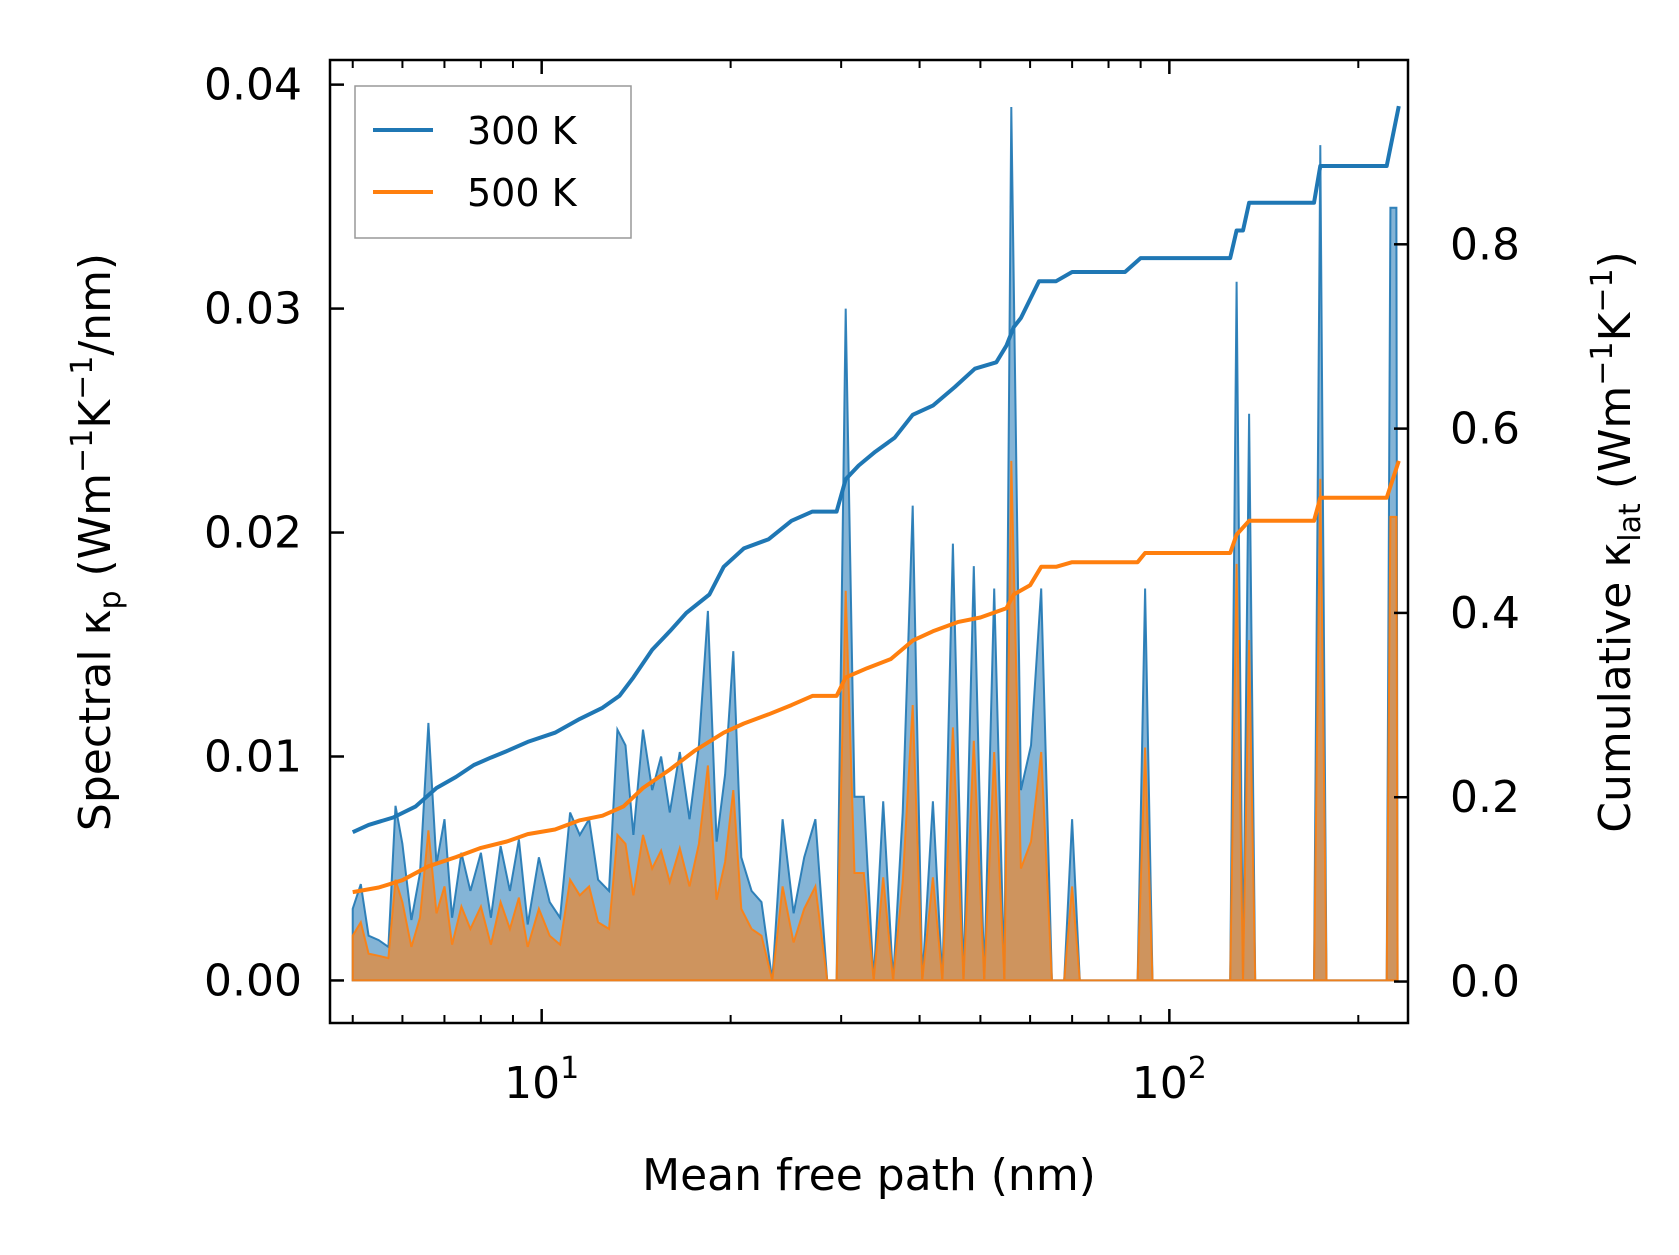  Describe the element at coordinates (82, 378) in the screenshot. I see `y-left-title-sup2: −1` at that location.